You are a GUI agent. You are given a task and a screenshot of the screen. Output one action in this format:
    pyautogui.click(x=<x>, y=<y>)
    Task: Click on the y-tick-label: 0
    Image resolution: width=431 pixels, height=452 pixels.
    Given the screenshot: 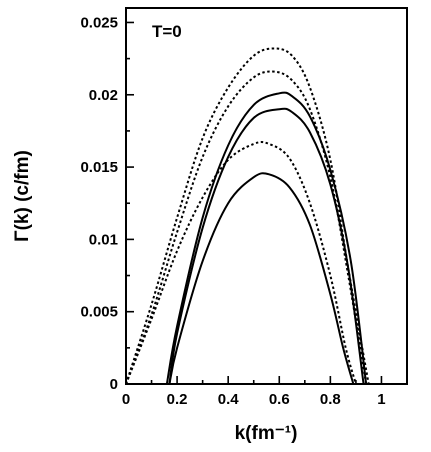 What is the action you would take?
    pyautogui.click(x=114, y=384)
    